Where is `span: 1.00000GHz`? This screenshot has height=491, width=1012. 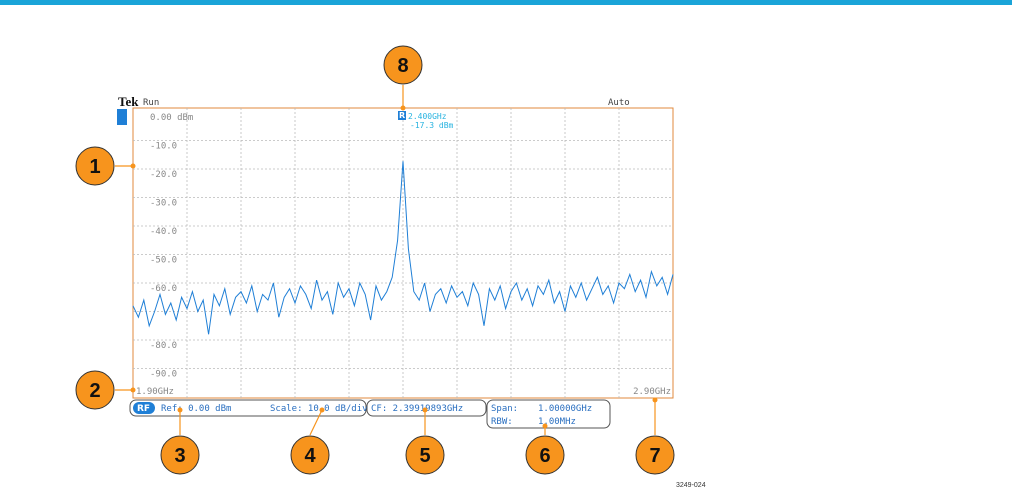
span: 1.00000GHz is located at coordinates (565, 409).